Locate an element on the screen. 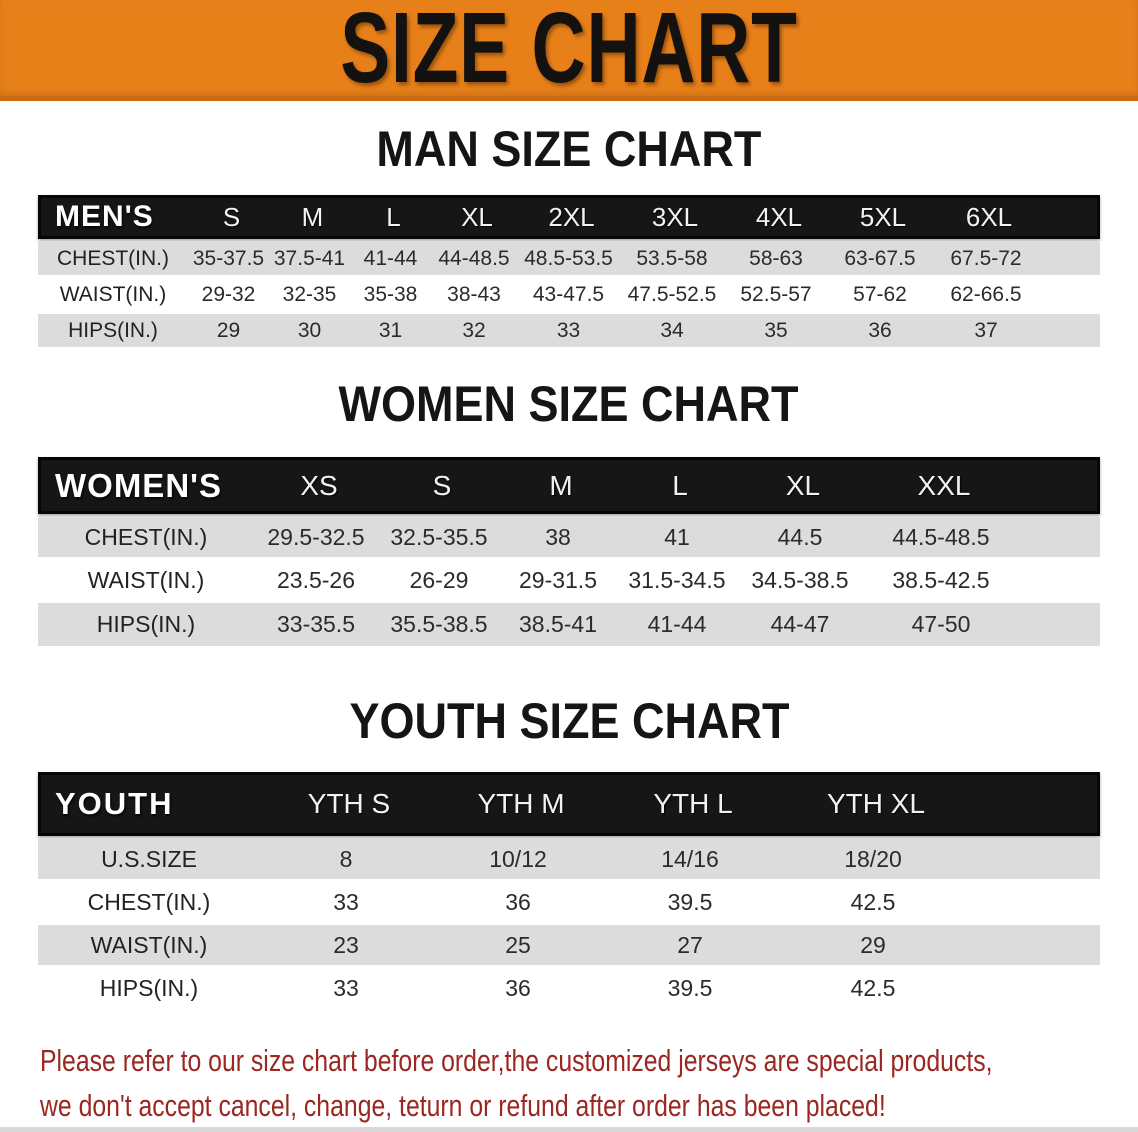 This screenshot has height=1132, width=1138. size-cell: 25 is located at coordinates (518, 944).